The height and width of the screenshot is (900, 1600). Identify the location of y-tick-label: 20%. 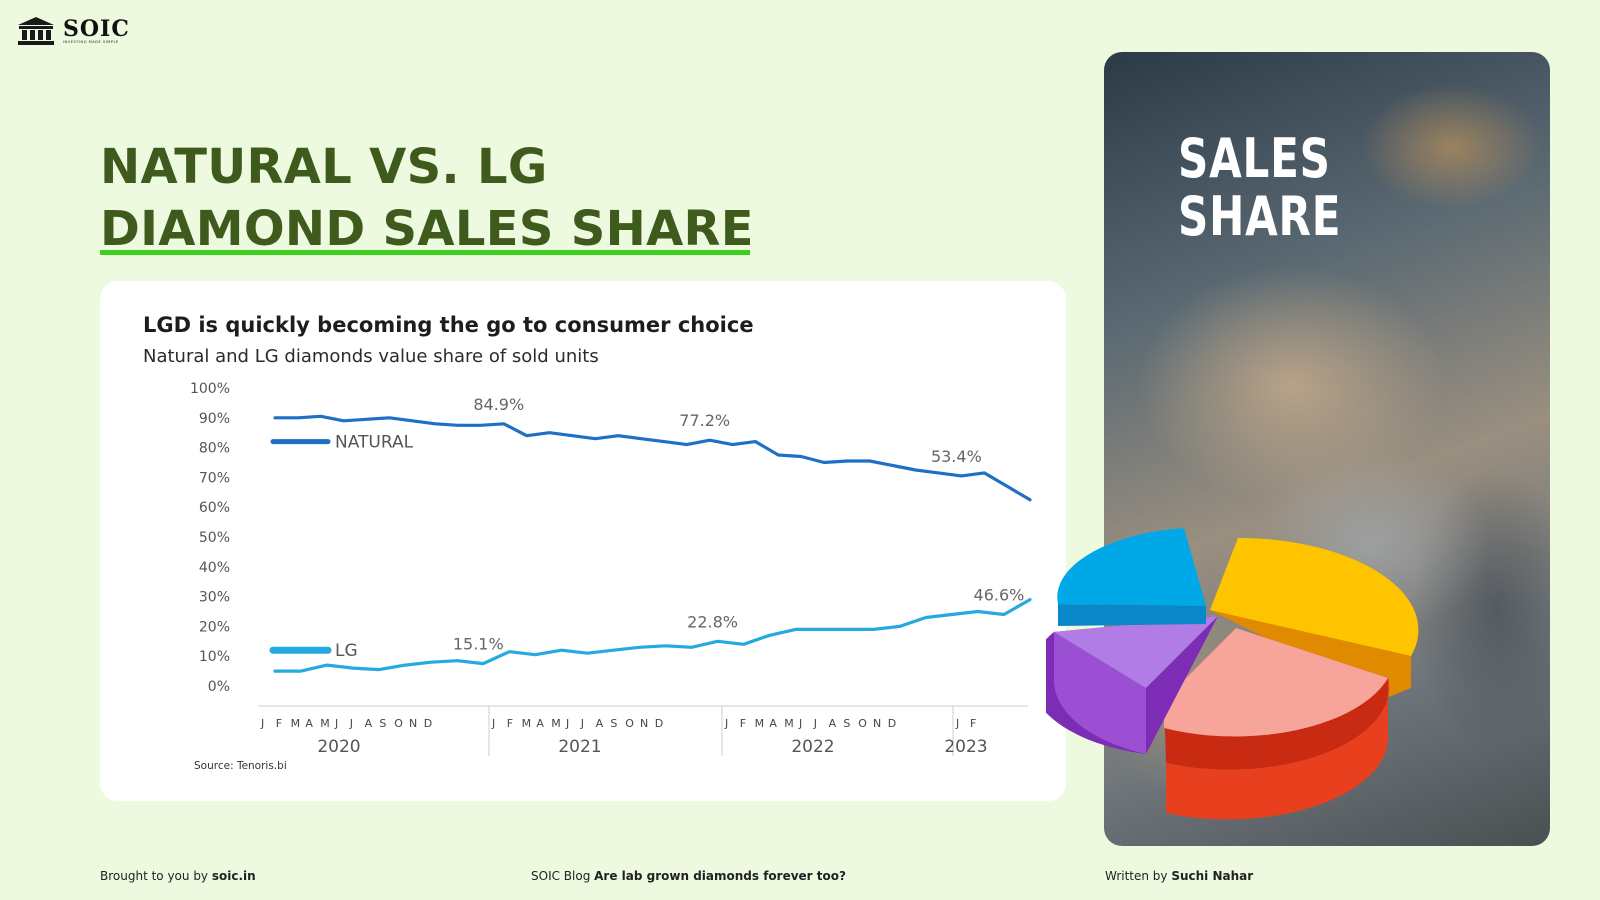
(214, 627).